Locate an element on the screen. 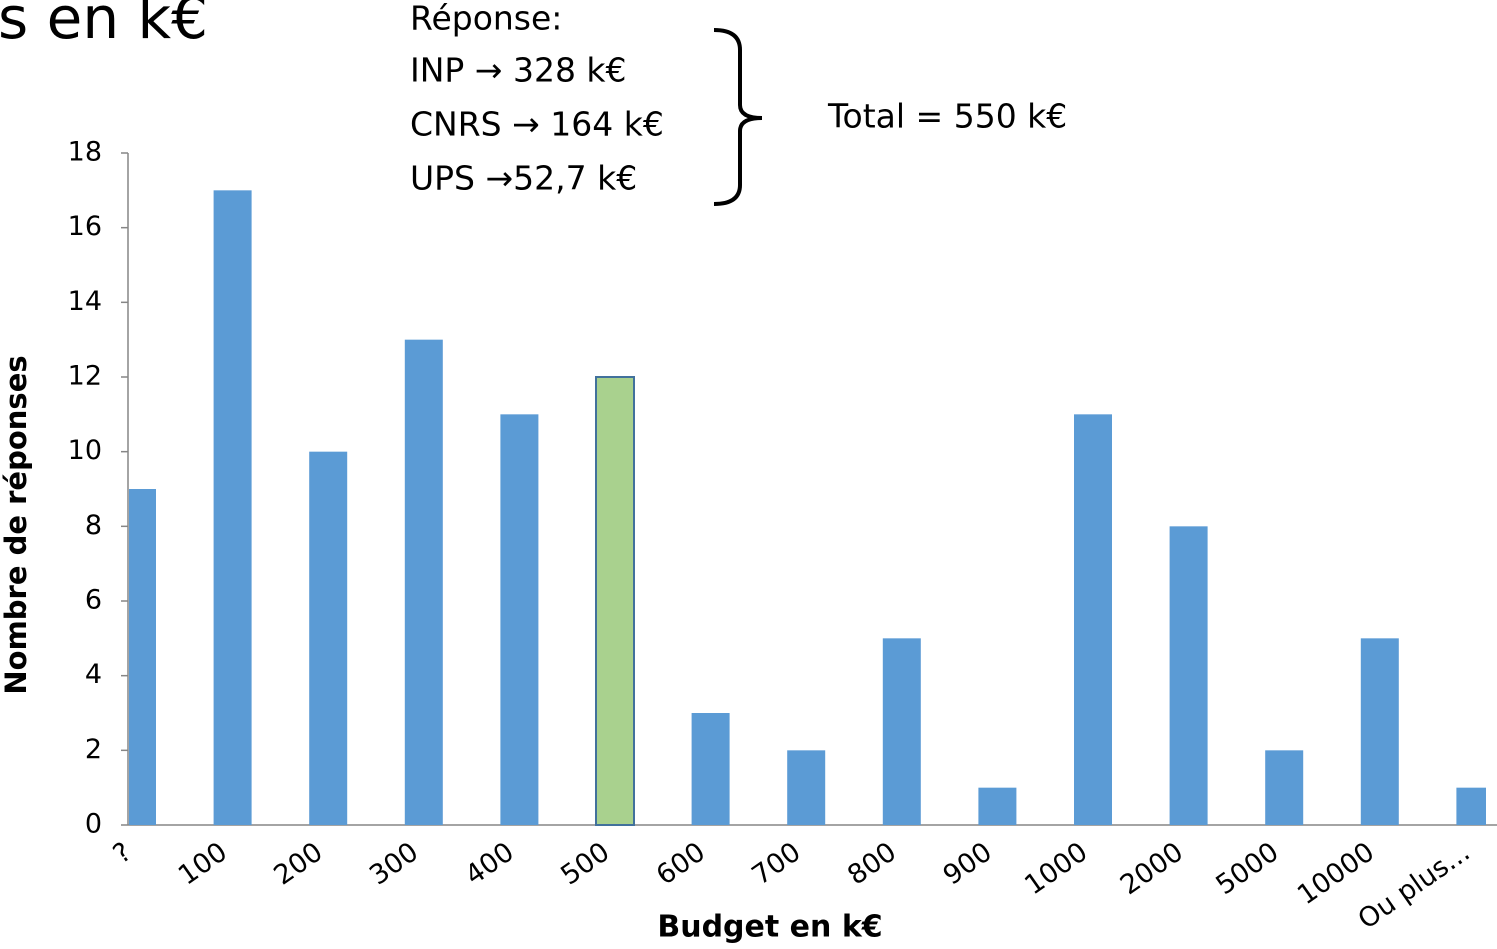  y-tick-label: 8 is located at coordinates (93, 525).